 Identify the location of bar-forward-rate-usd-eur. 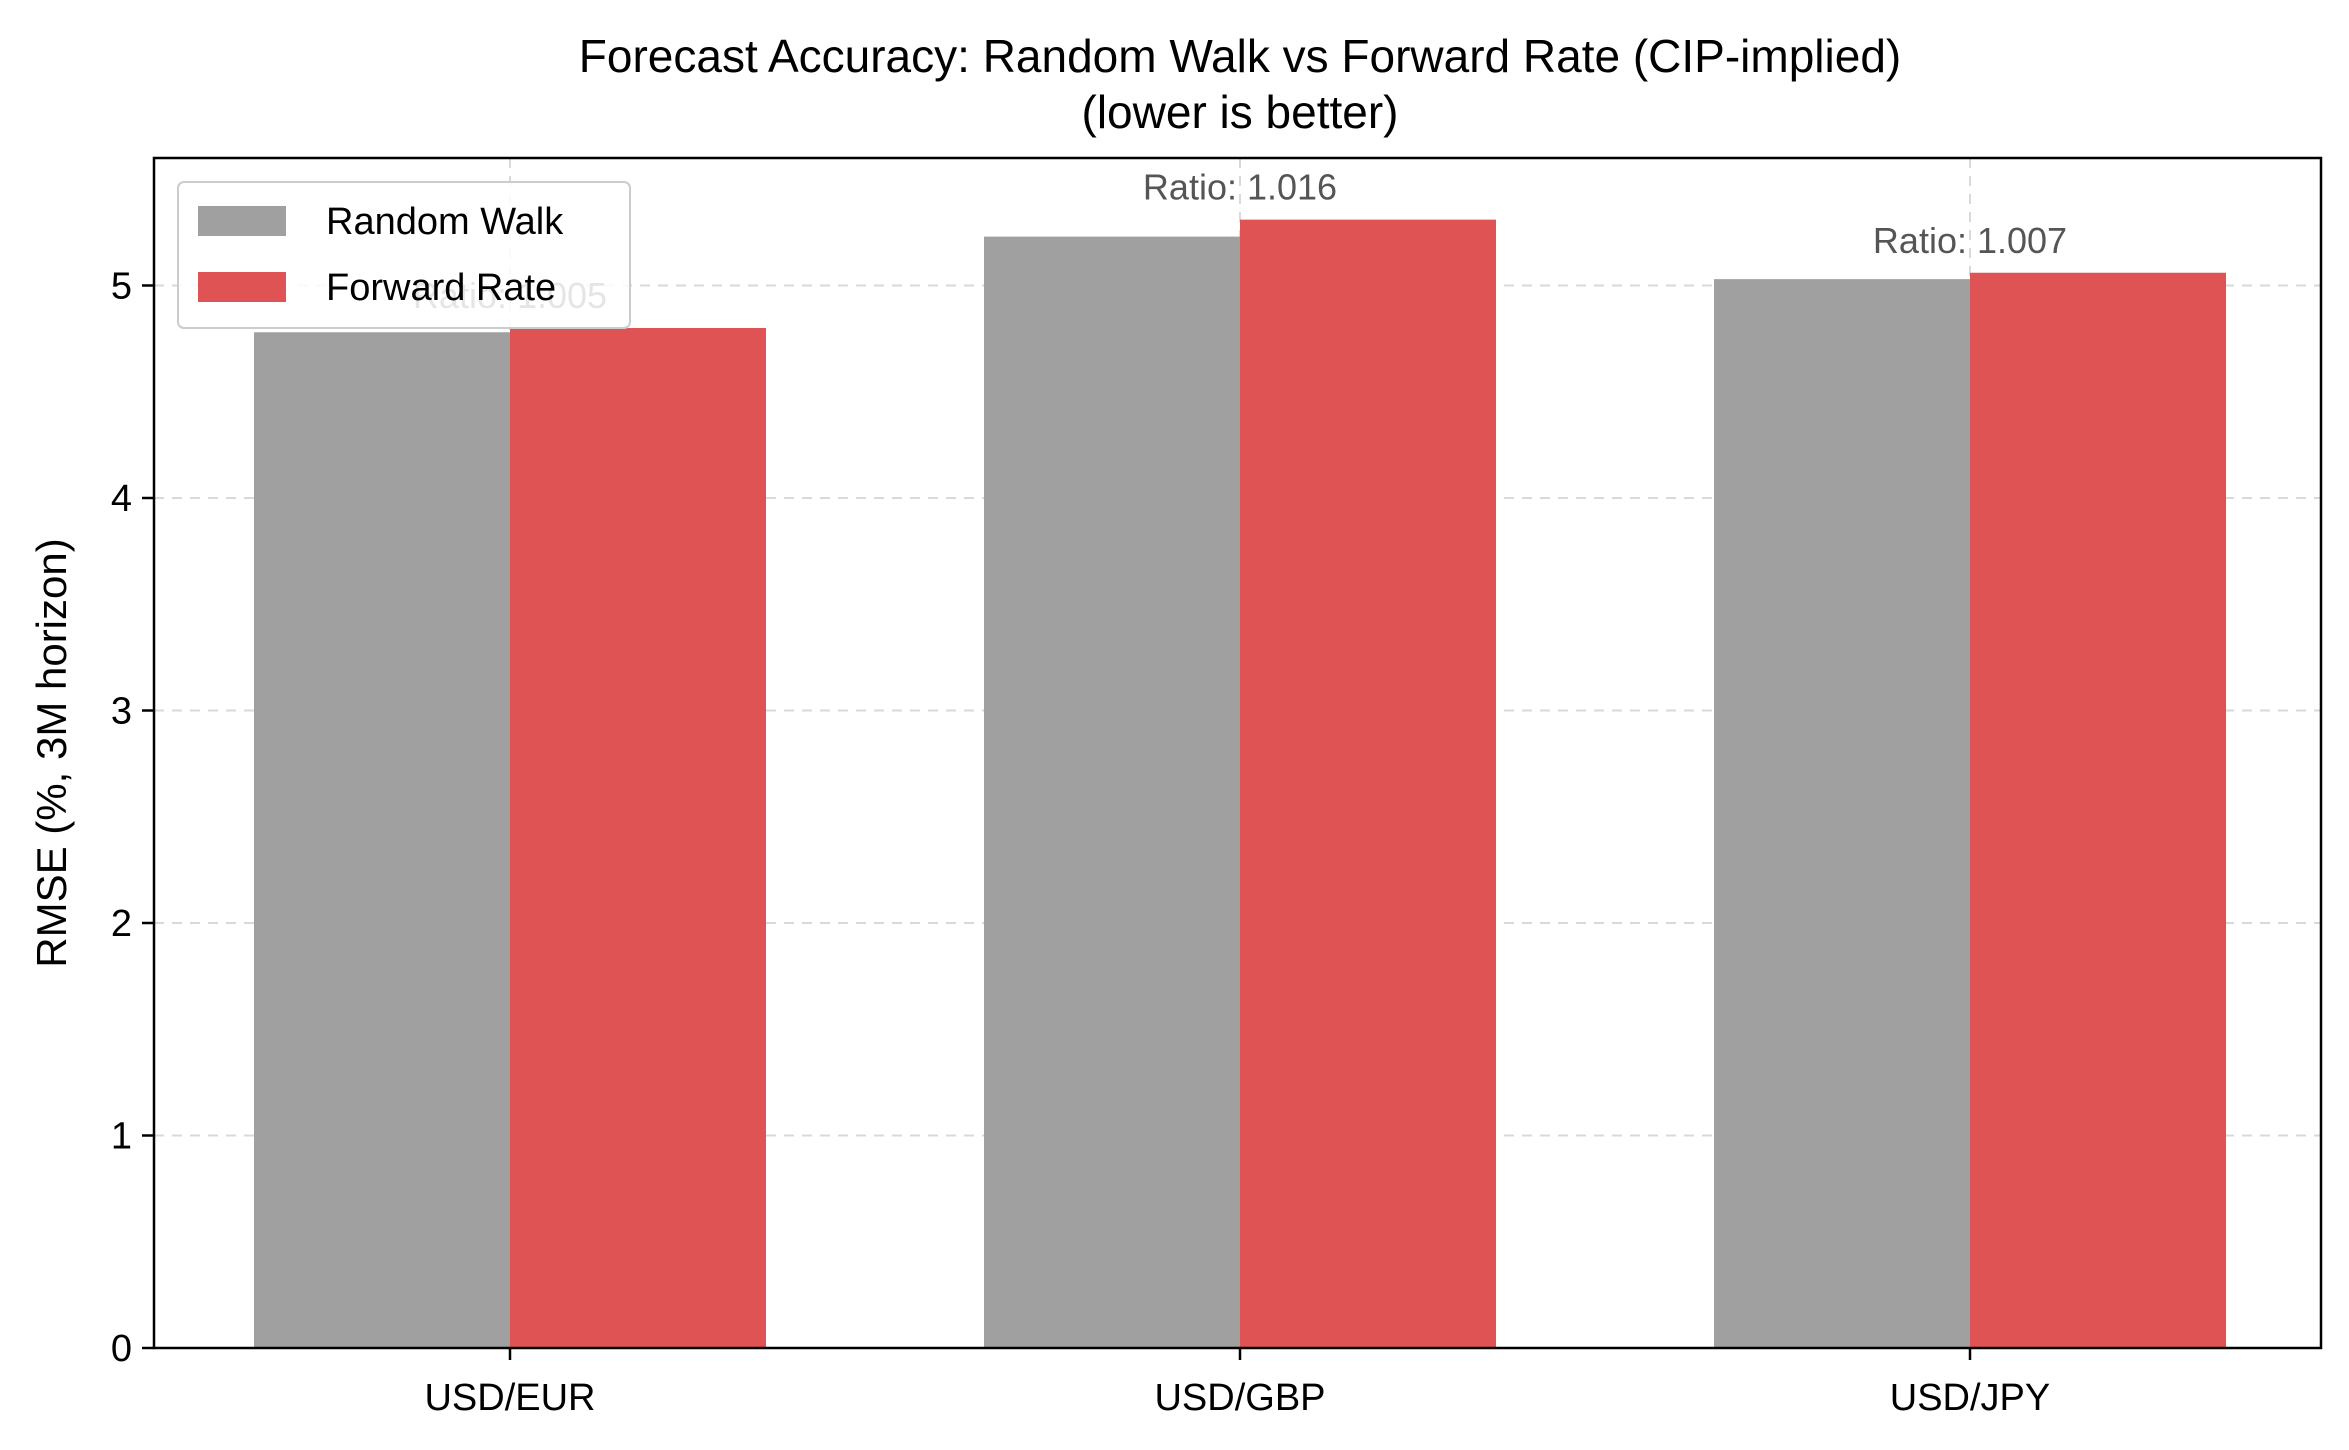
(638, 838).